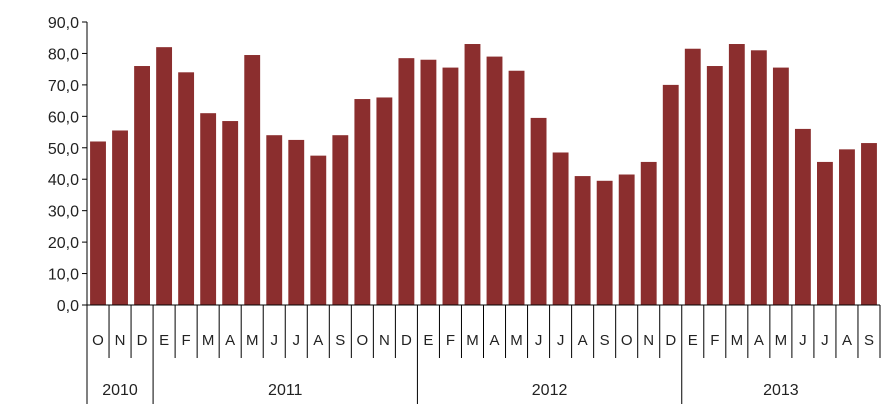 The image size is (885, 411). I want to click on y-tick-label: 80,0, so click(63, 54).